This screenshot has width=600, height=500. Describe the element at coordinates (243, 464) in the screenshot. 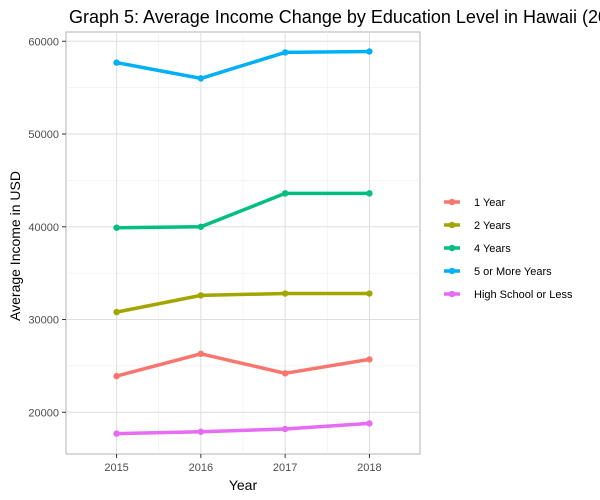

I see `x-axis-ticks: 2015 2016 2017 2018` at that location.